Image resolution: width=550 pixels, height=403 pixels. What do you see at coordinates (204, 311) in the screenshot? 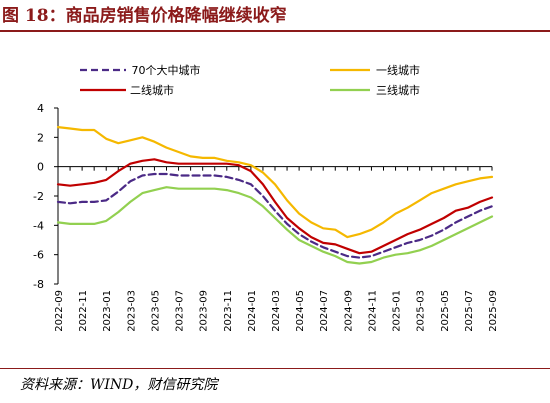
I see `x-tick-label: 2023-09` at bounding box center [204, 311].